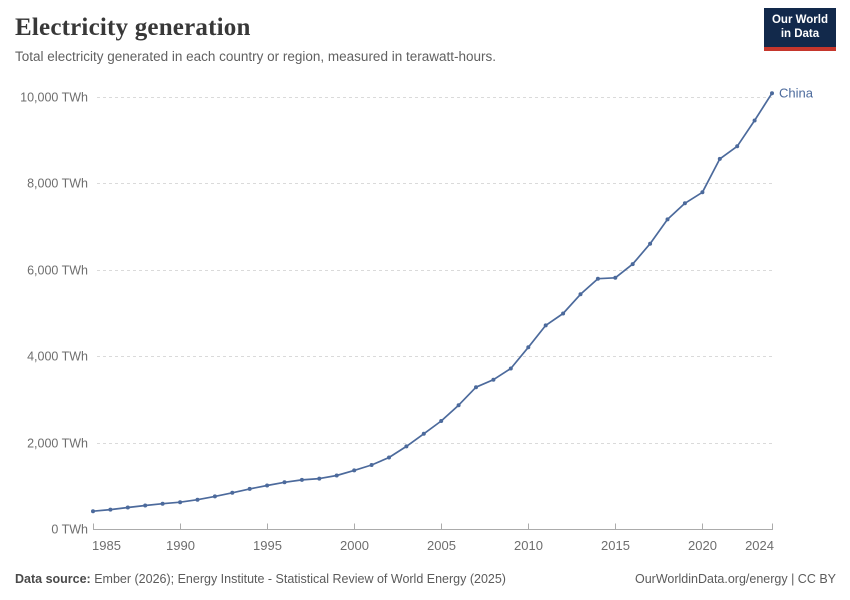 The width and height of the screenshot is (850, 600). What do you see at coordinates (57, 271) in the screenshot?
I see `y-tick-label: 6,000 TWh` at bounding box center [57, 271].